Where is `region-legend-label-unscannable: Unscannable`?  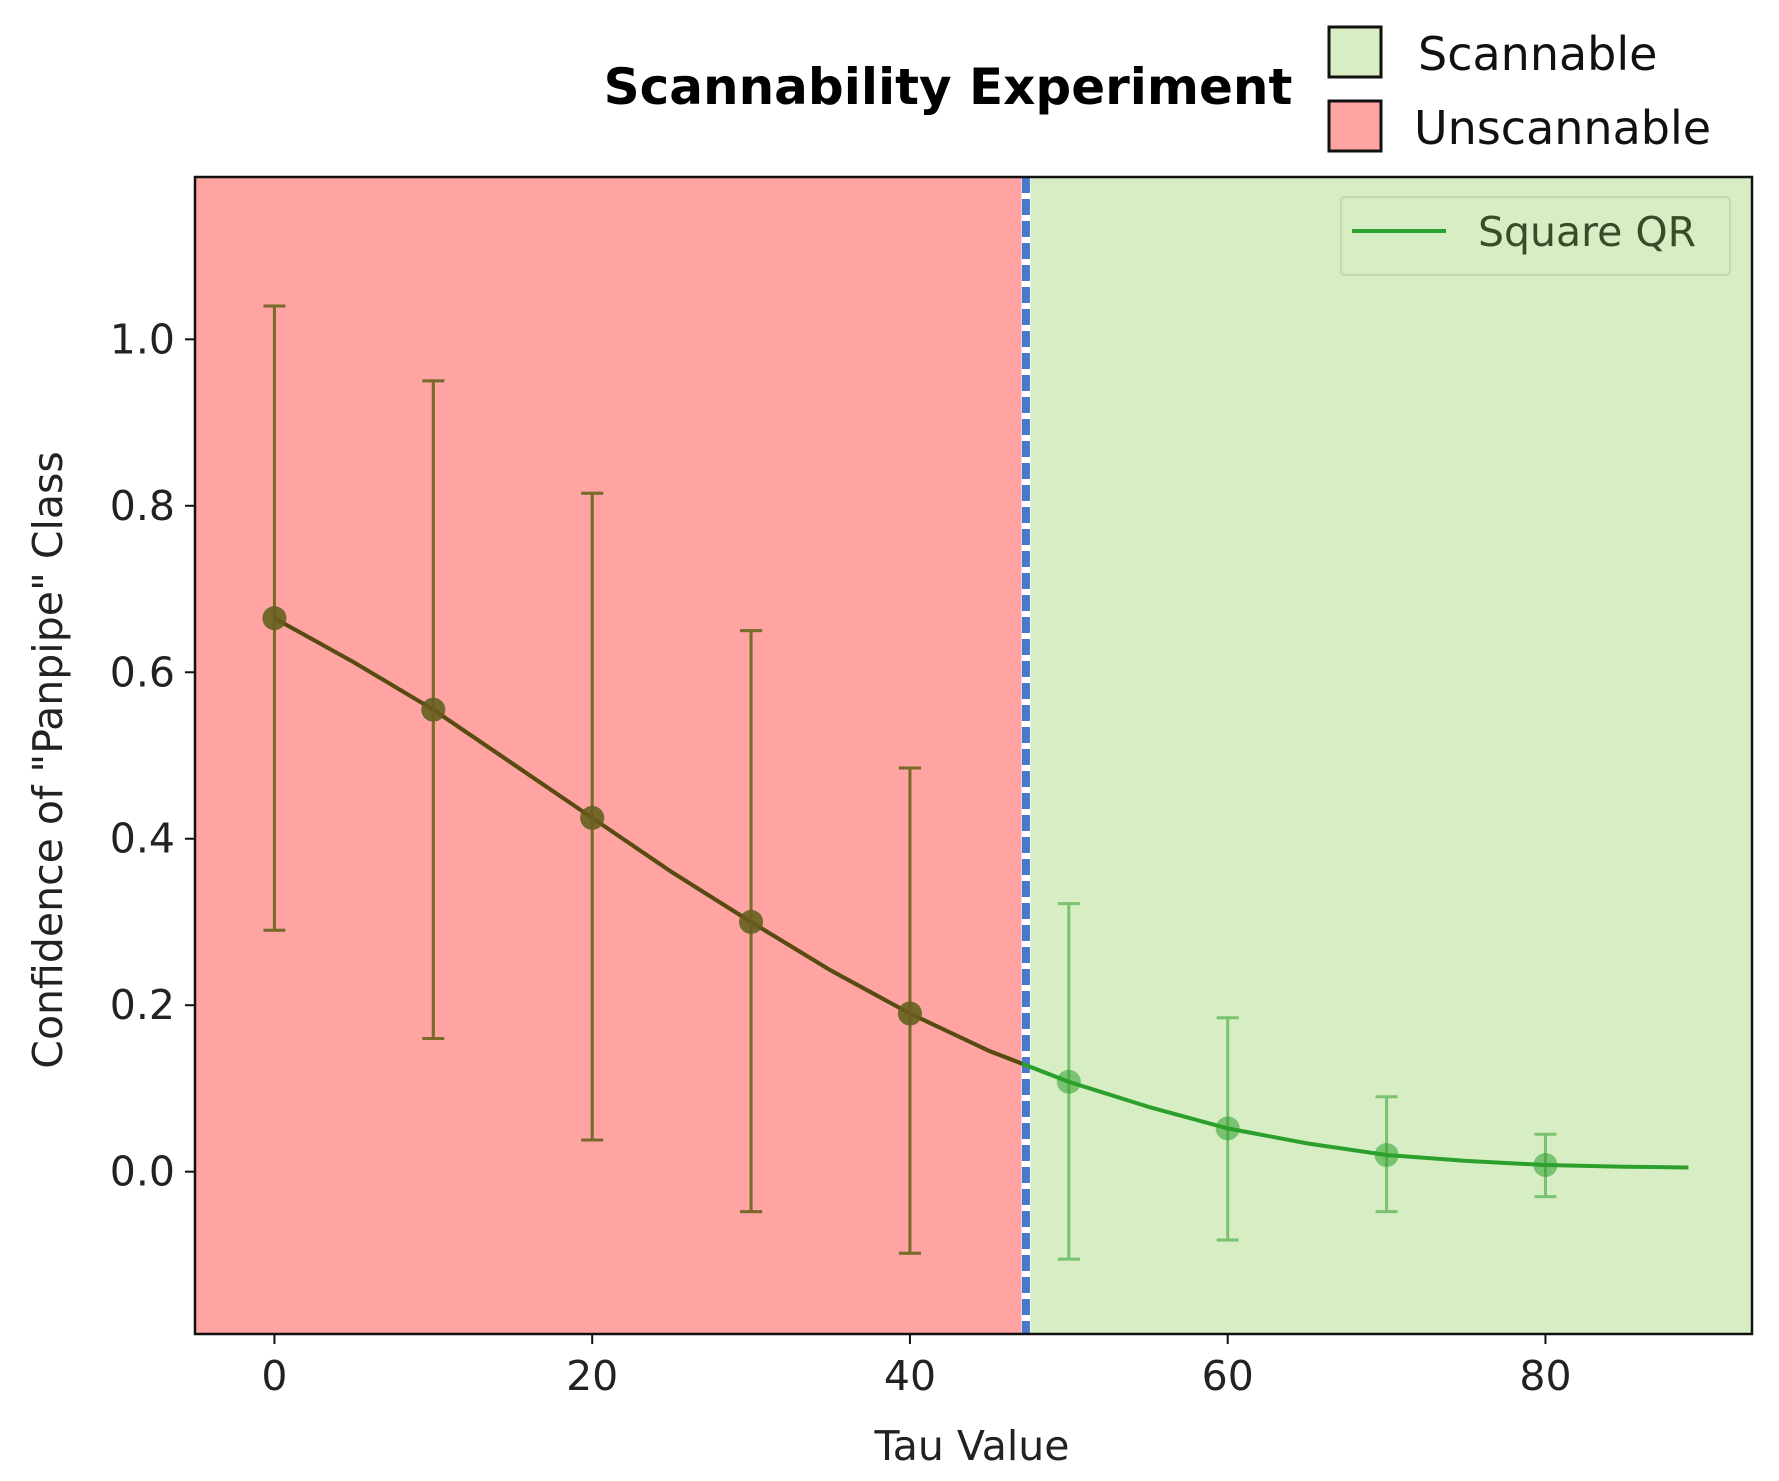 region-legend-label-unscannable: Unscannable is located at coordinates (1562, 128).